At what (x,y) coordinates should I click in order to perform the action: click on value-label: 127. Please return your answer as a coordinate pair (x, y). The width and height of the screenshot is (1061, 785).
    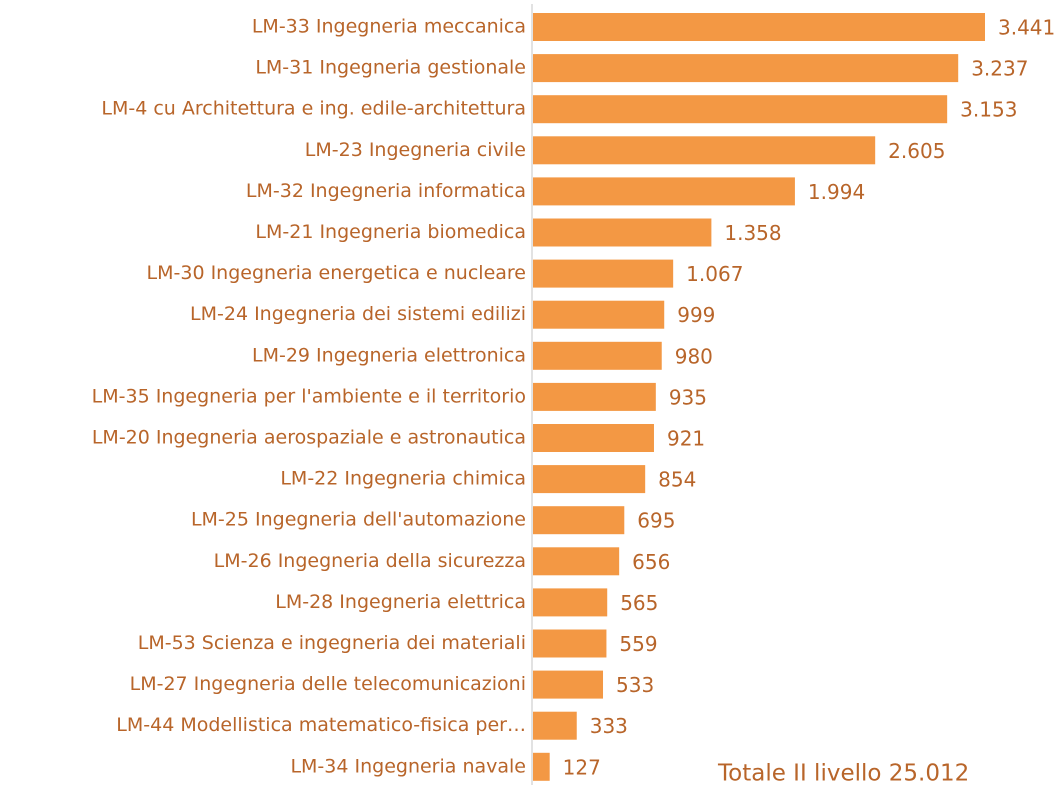
    Looking at the image, I should click on (582, 767).